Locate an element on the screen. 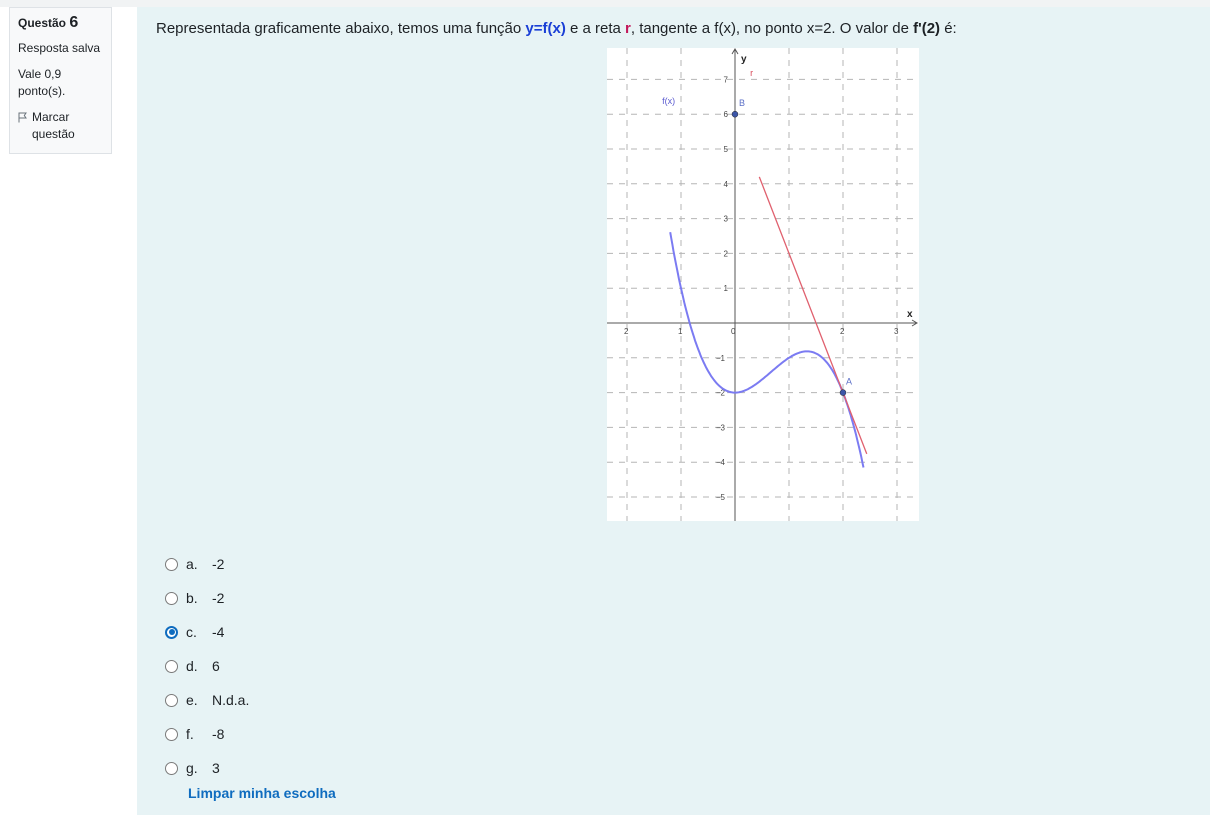  option-letter: e. is located at coordinates (192, 700).